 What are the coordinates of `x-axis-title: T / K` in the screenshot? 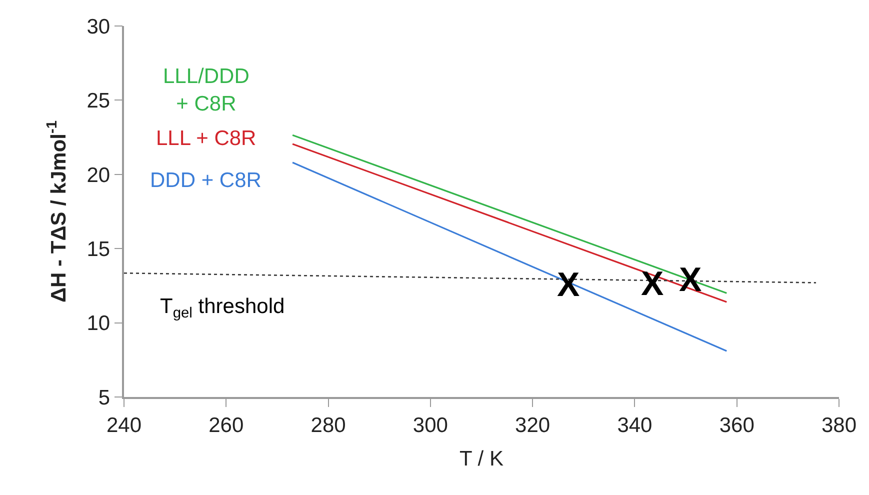 It's located at (482, 459).